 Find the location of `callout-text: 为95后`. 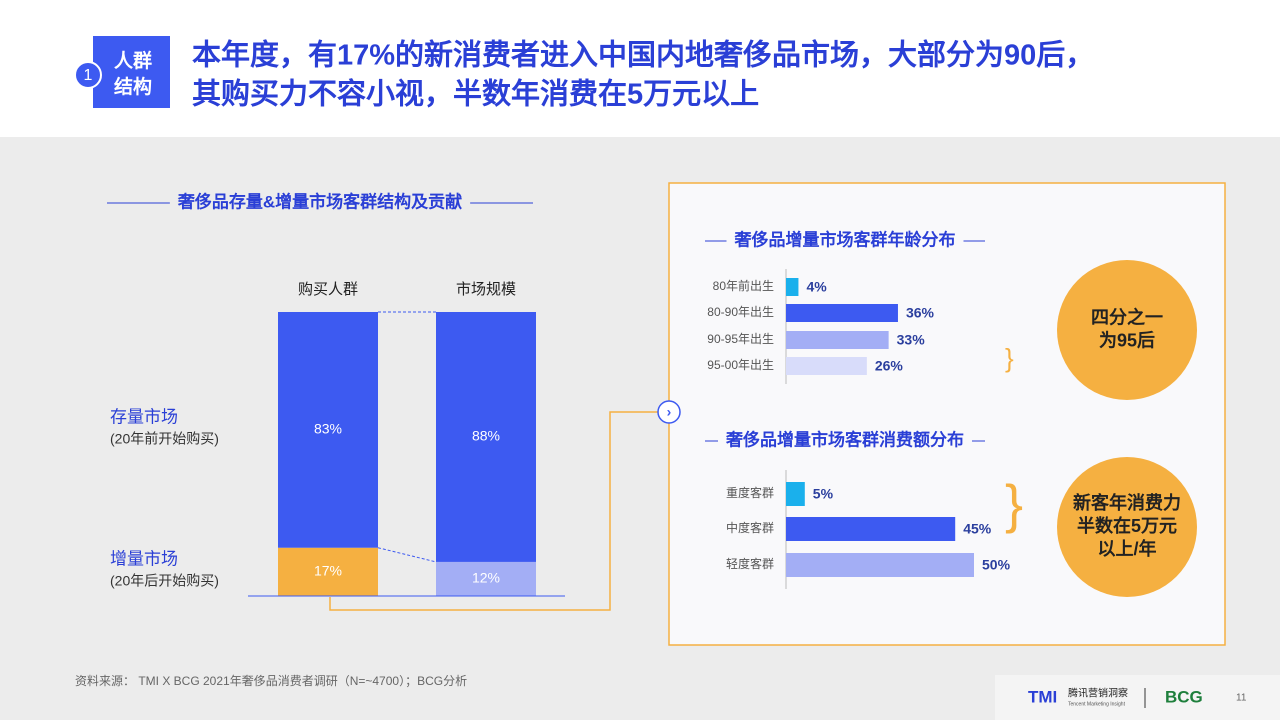

callout-text: 为95后 is located at coordinates (1127, 339).